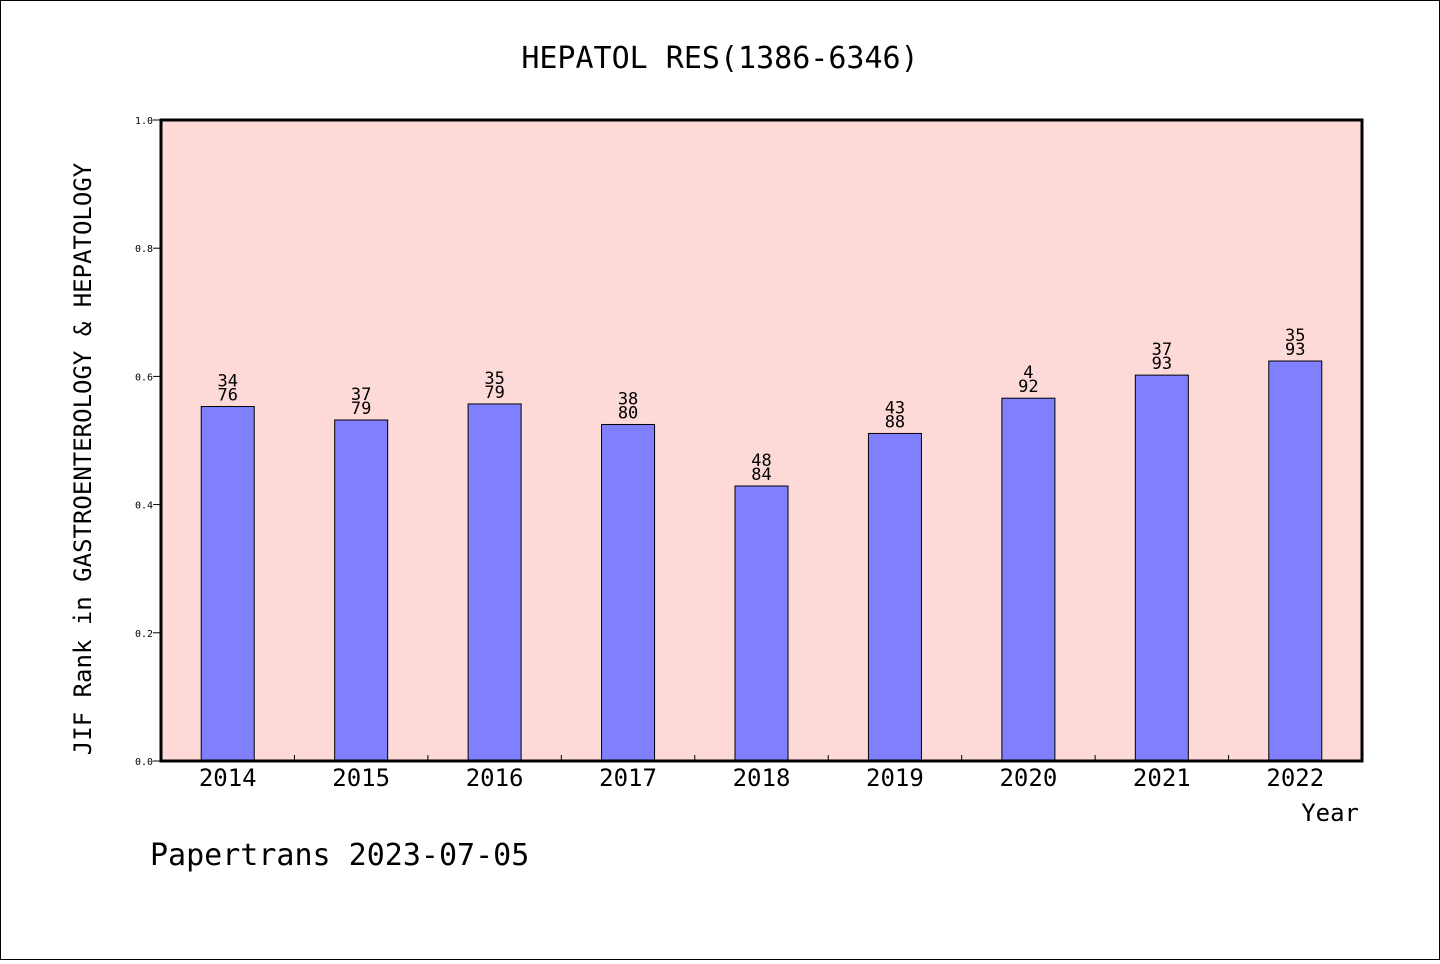 The width and height of the screenshot is (1440, 964). Describe the element at coordinates (895, 408) in the screenshot. I see `bar-label-rank: 43` at that location.